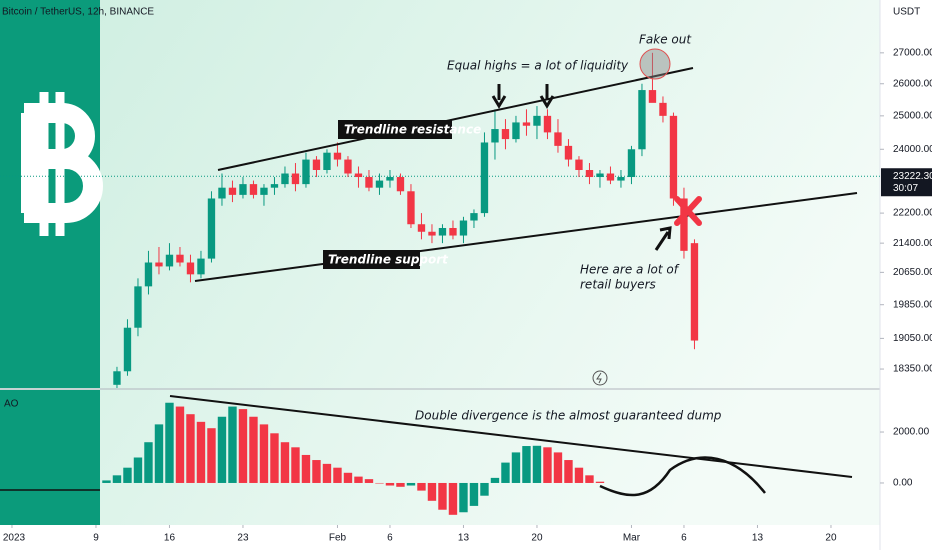 The height and width of the screenshot is (550, 932). Describe the element at coordinates (353, 458) in the screenshot. I see `ao-pane` at that location.